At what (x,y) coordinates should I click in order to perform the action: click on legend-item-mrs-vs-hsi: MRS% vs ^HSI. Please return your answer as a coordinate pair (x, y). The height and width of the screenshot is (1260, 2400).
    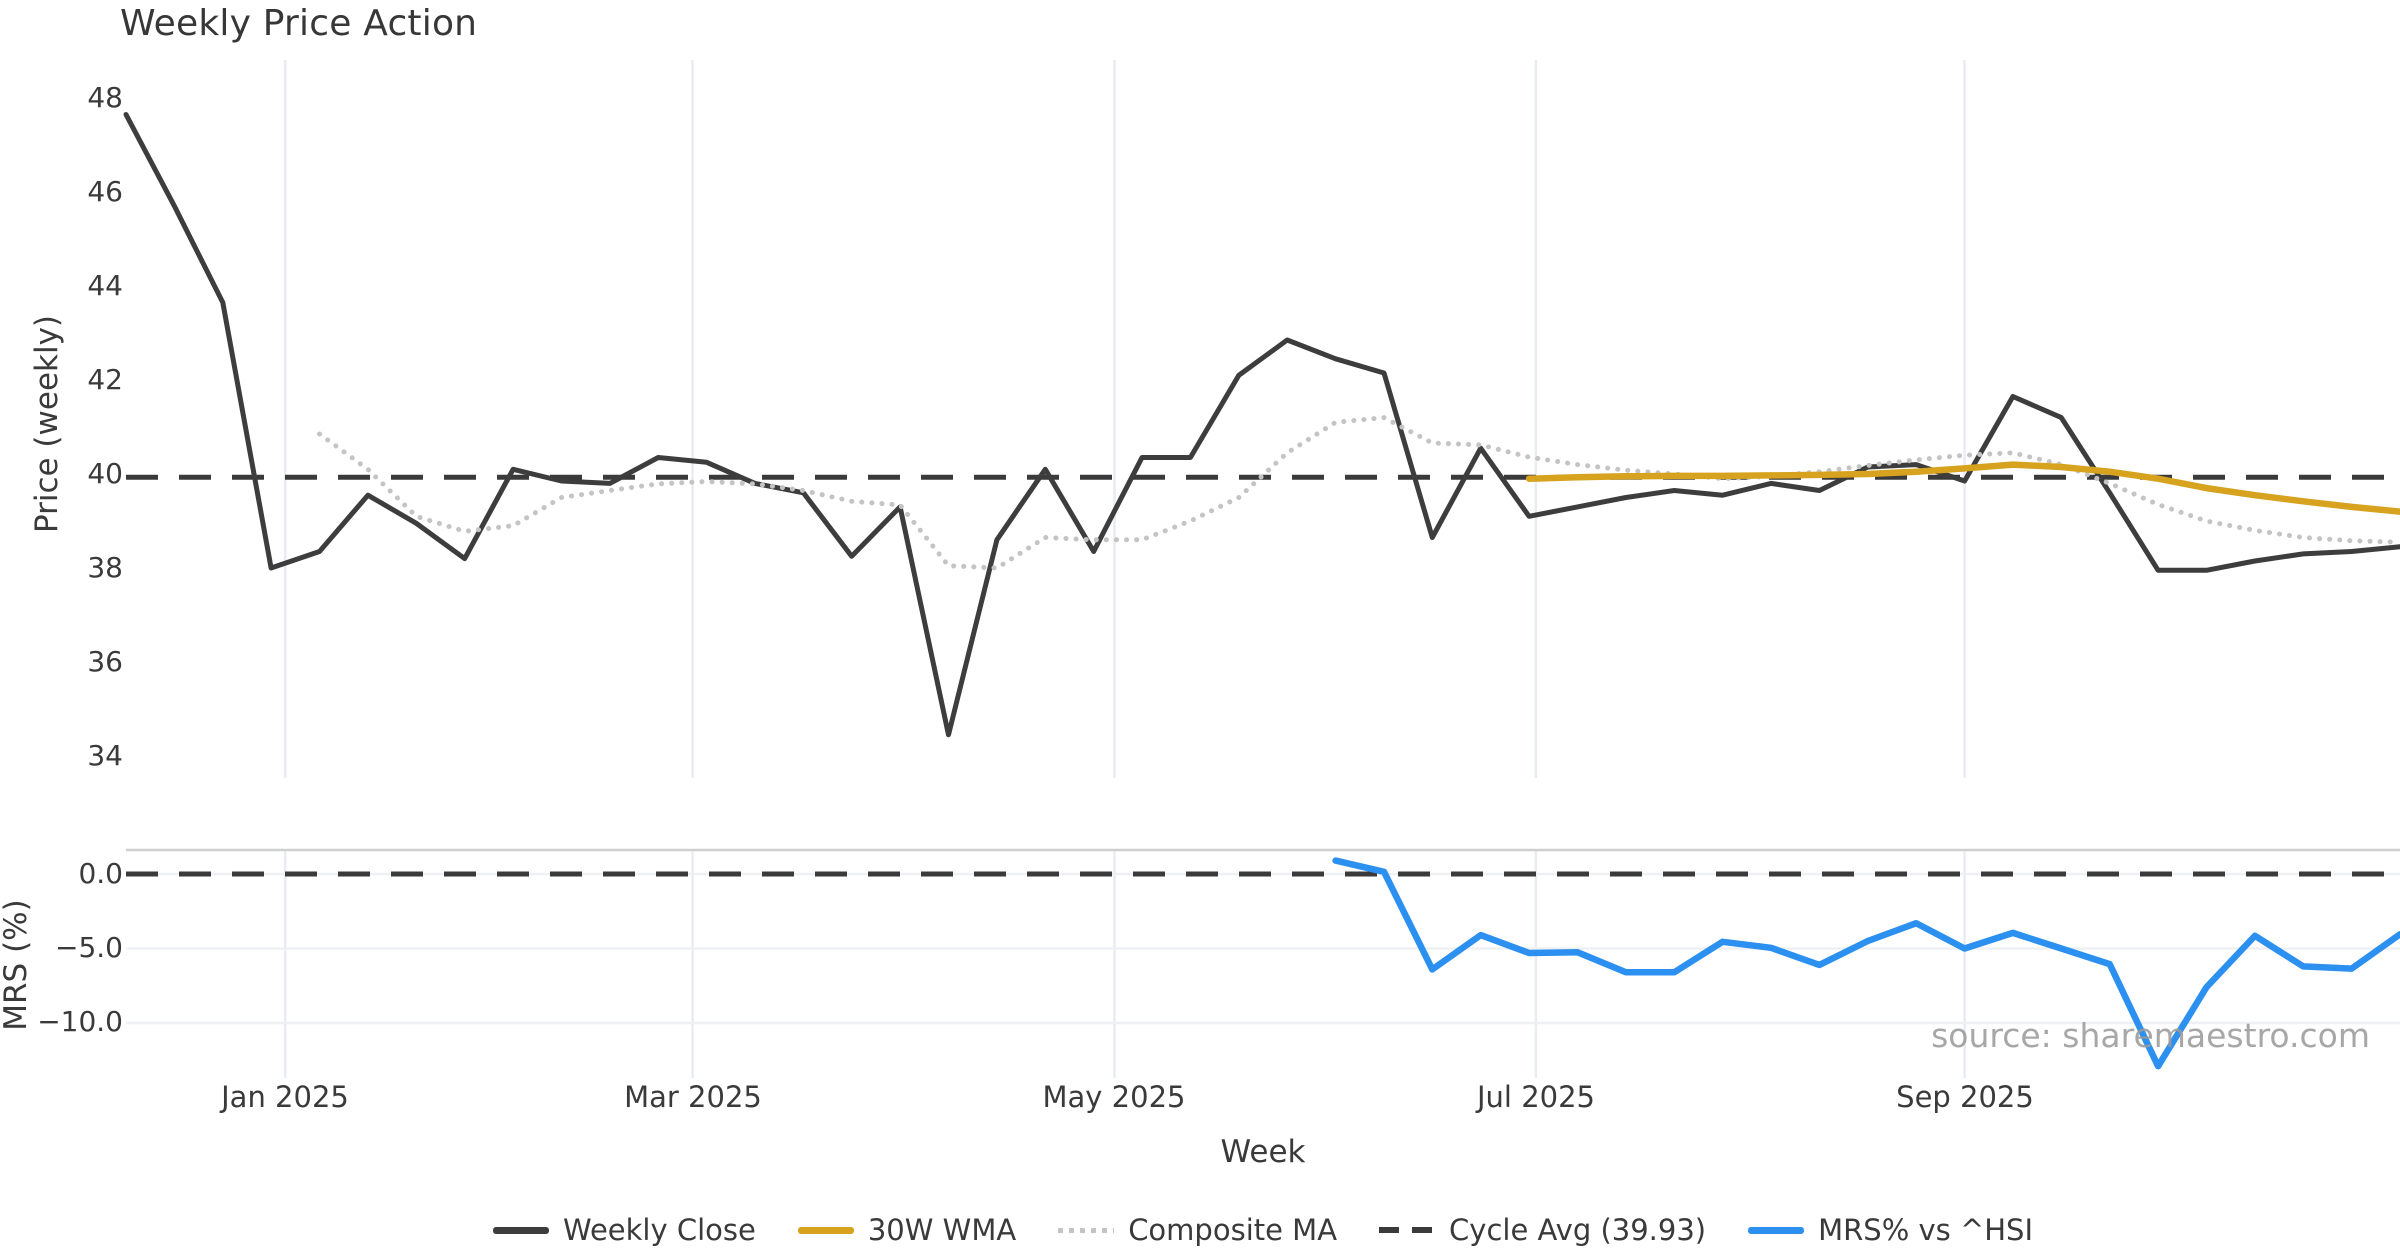
    Looking at the image, I should click on (1890, 1230).